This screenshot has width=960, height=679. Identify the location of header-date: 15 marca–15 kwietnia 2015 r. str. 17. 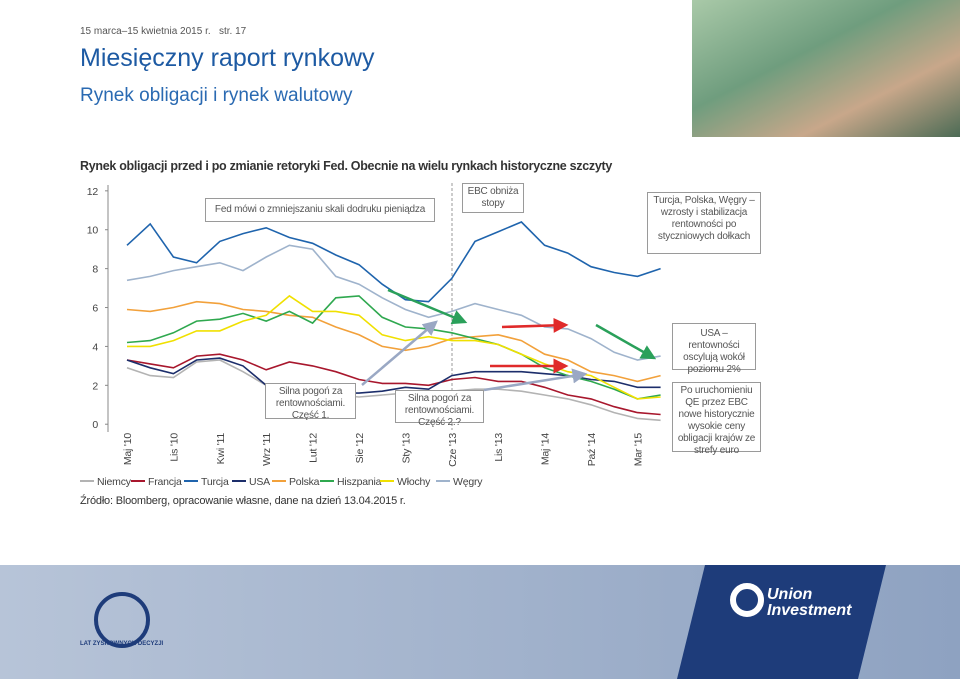
(163, 31).